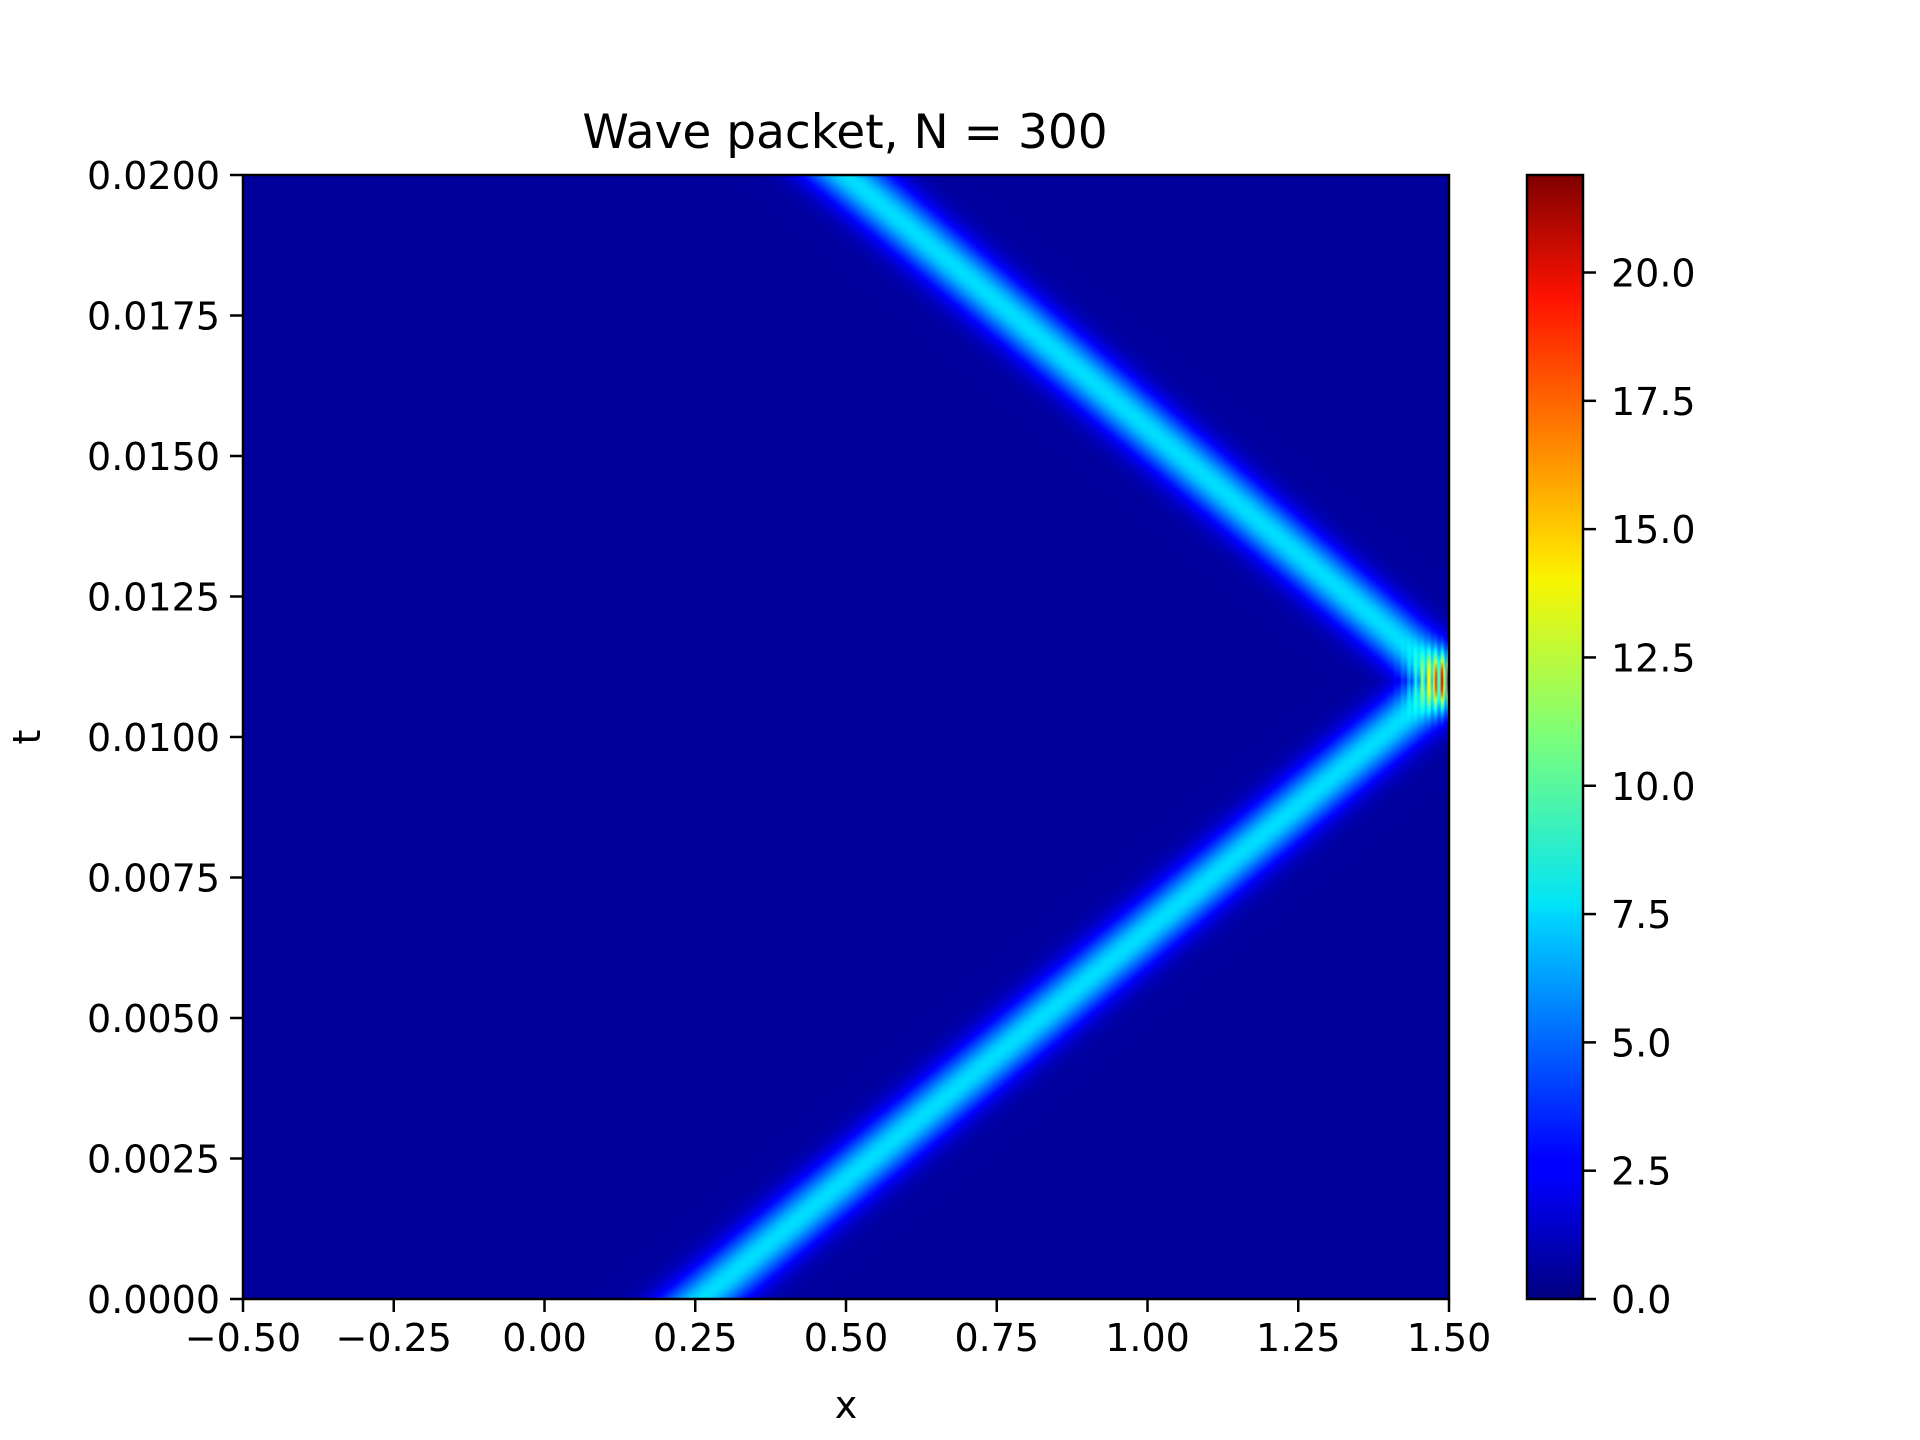  I want to click on colorbar-tick-label: 5.0, so click(1641, 1043).